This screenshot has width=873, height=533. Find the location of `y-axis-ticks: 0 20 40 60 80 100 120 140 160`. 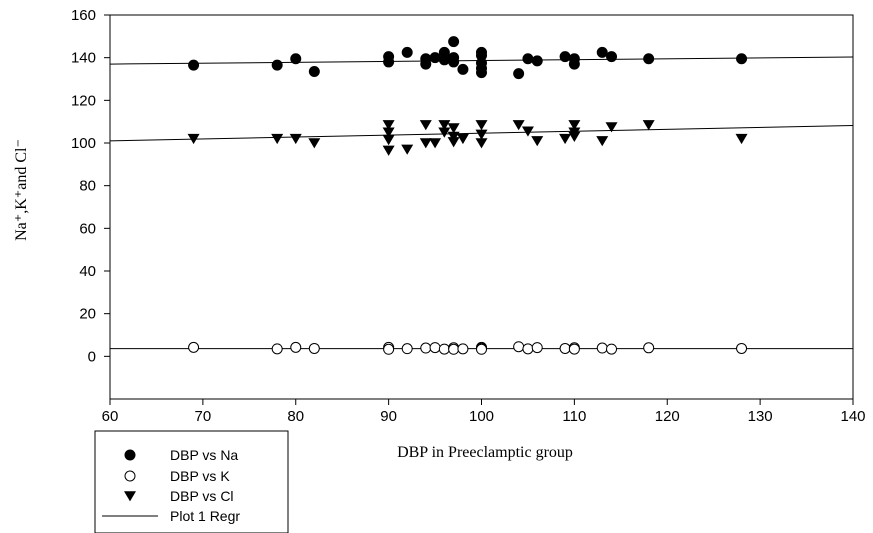

y-axis-ticks: 0 20 40 60 80 100 120 140 160 is located at coordinates (90, 186).